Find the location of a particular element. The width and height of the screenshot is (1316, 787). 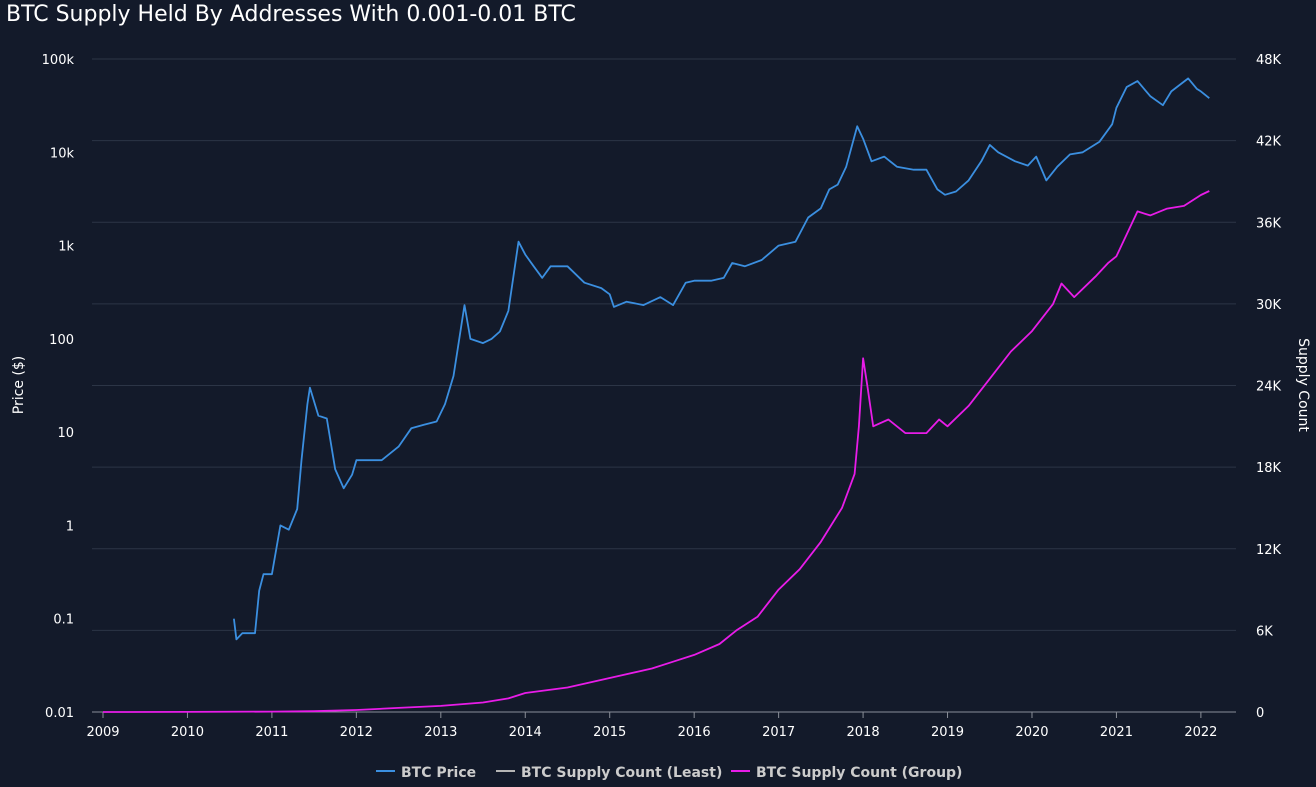

y-left-tick-label: 1k is located at coordinates (66, 247).